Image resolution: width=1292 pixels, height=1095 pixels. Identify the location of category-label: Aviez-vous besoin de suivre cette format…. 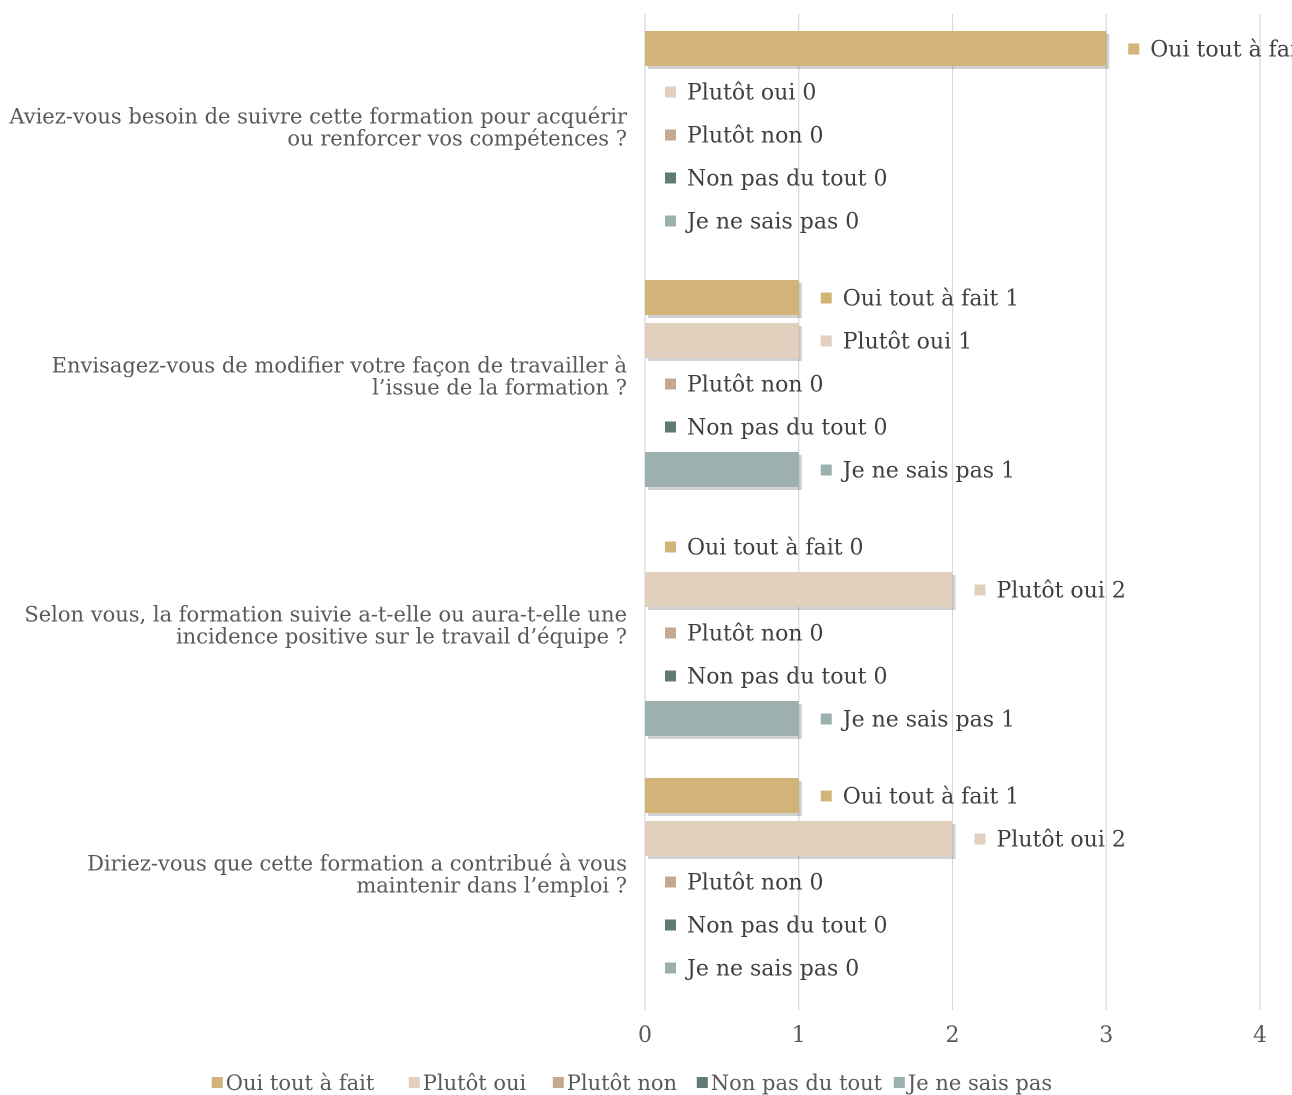
(318, 117).